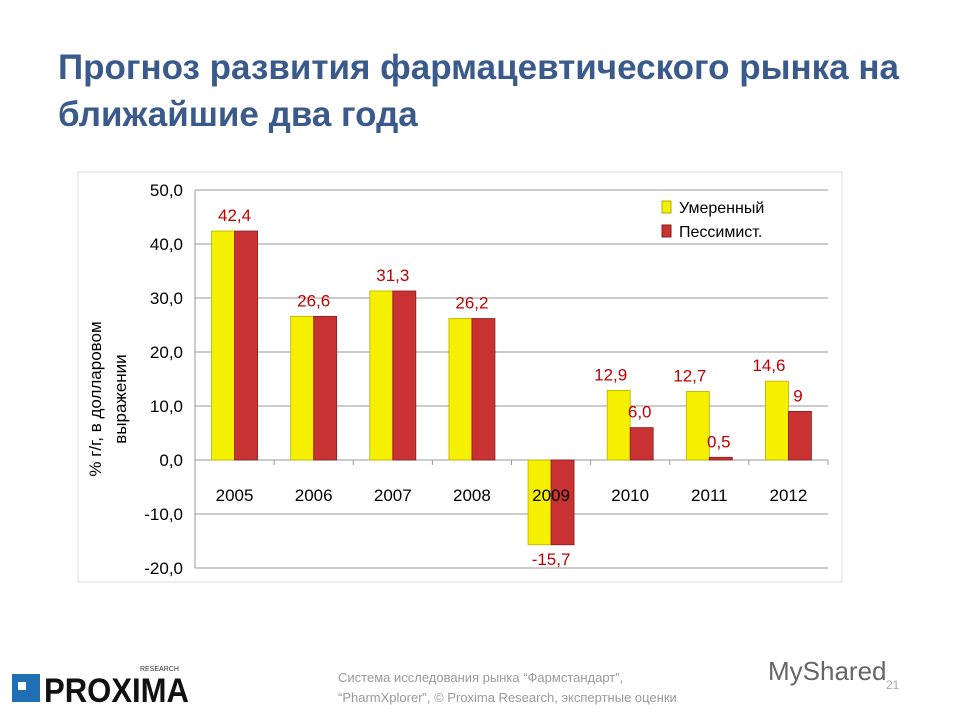  I want to click on y-tick-label: 10,0, so click(166, 406).